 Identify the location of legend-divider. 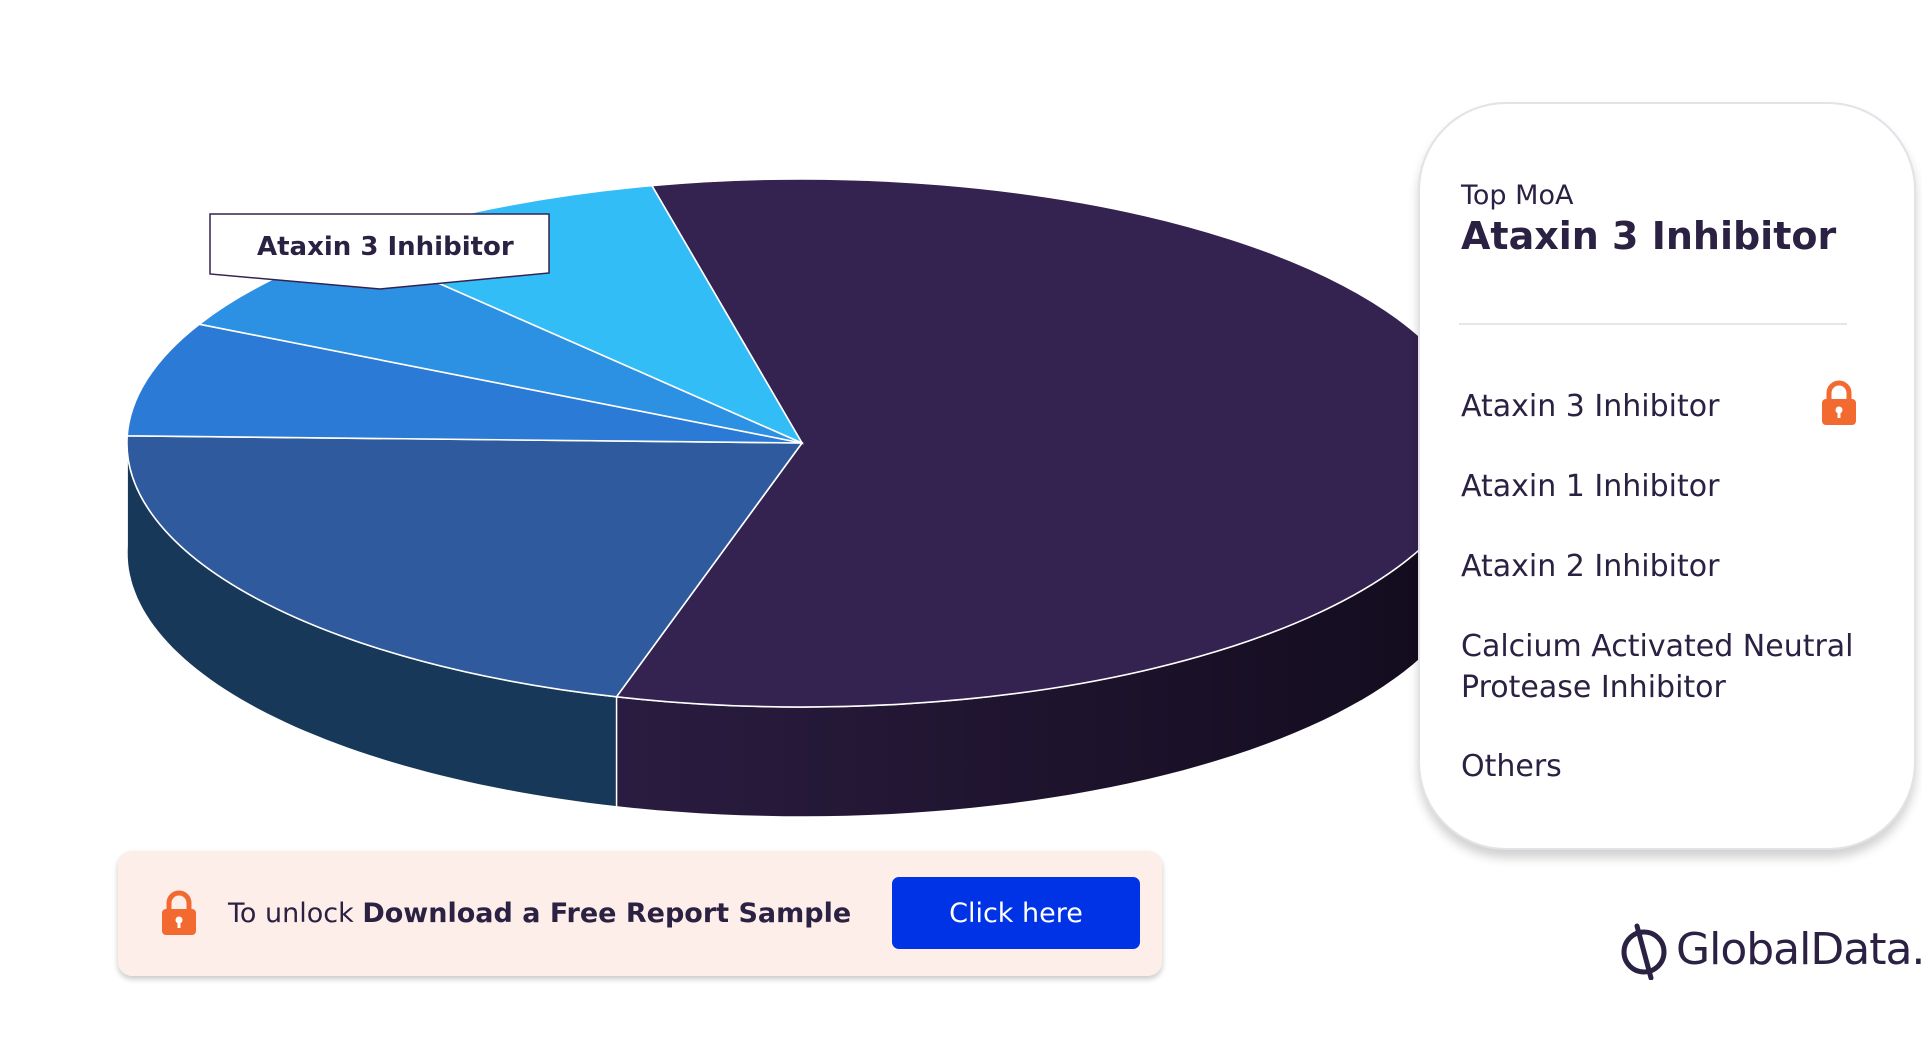
(1653, 324).